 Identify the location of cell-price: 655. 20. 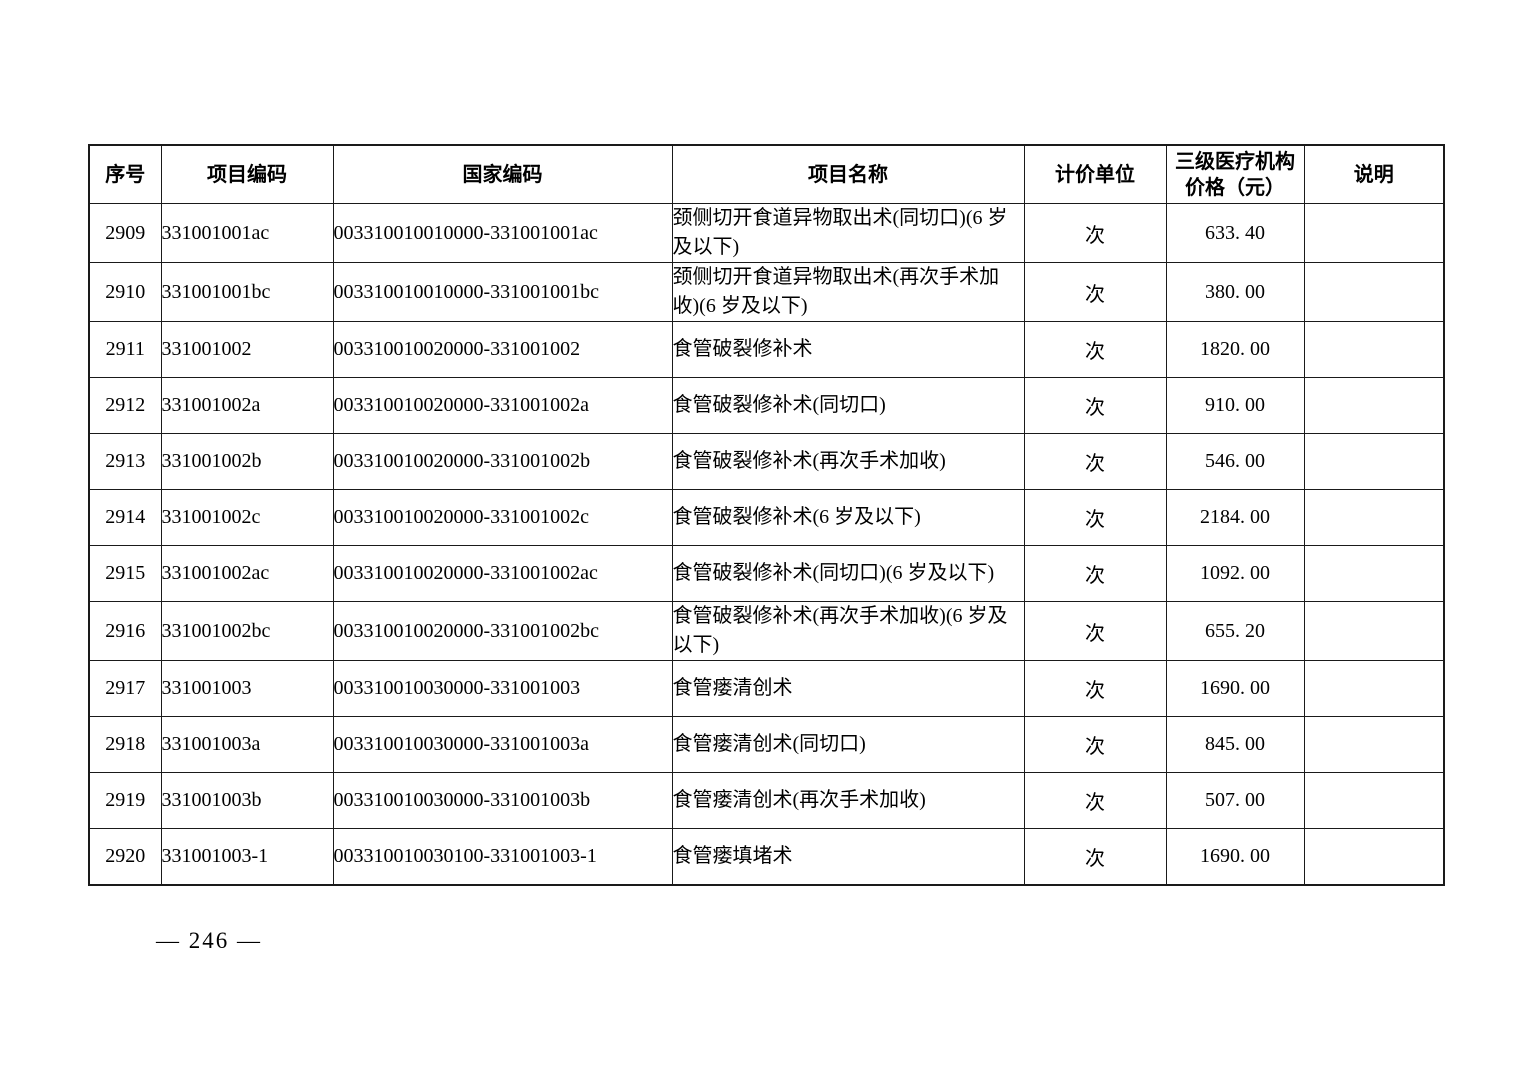
(1235, 631).